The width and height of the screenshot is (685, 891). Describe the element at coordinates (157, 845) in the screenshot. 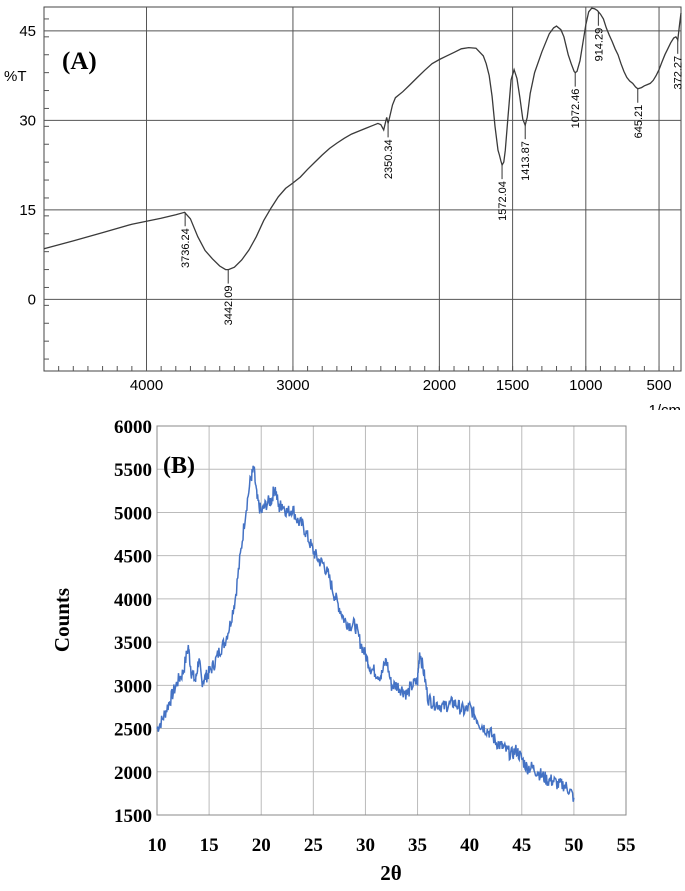

I see `x-tick-label: 10` at that location.